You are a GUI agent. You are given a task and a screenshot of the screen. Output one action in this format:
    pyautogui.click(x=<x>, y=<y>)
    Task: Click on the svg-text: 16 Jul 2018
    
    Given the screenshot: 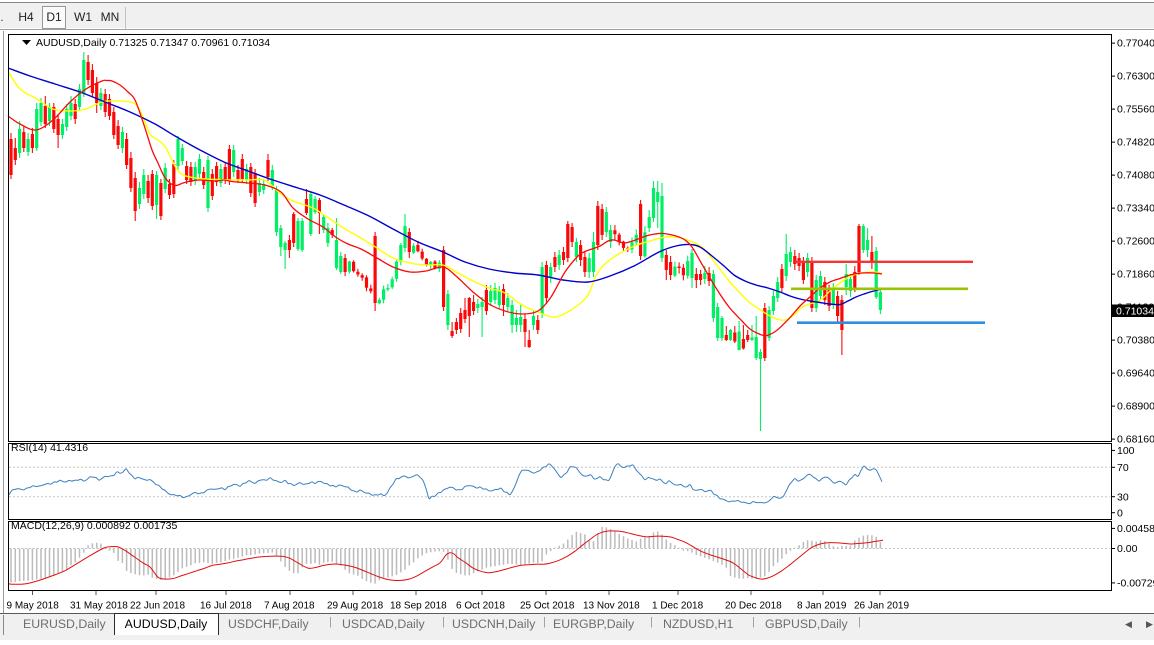 What is the action you would take?
    pyautogui.click(x=226, y=606)
    